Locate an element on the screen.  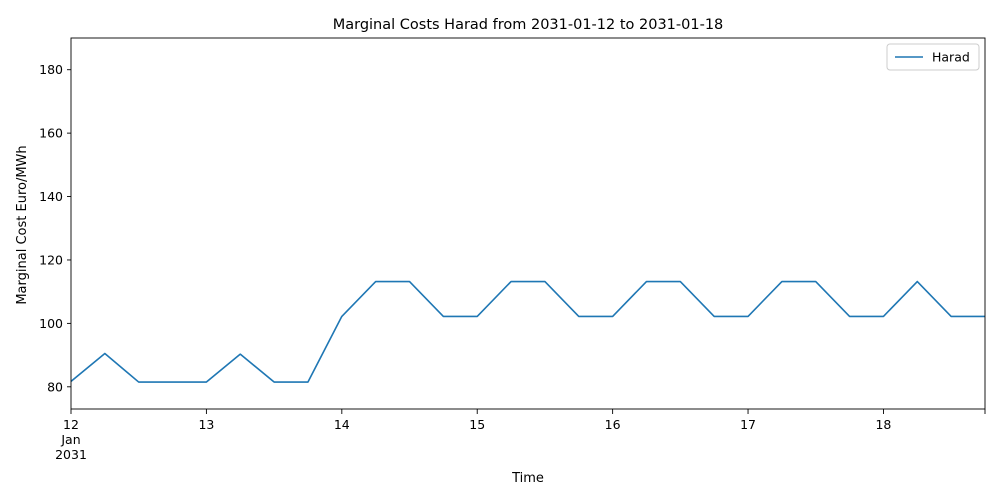
x-tick-label: 2031 is located at coordinates (71, 454).